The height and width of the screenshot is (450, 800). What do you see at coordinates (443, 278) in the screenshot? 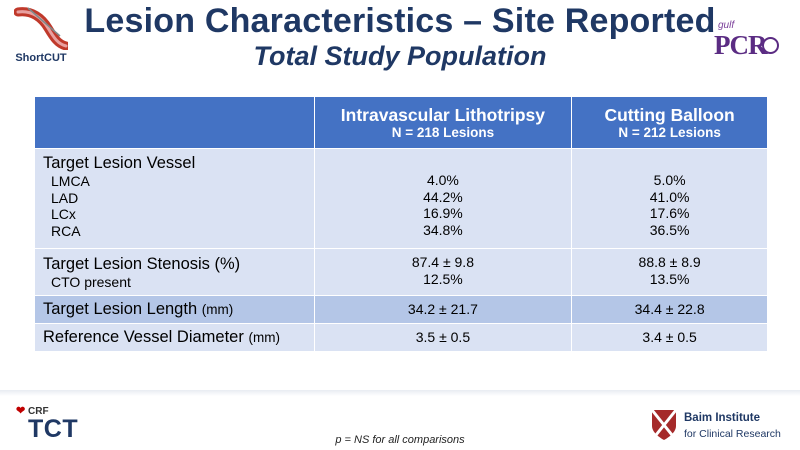
I see `value-cell: 12.5%` at bounding box center [443, 278].